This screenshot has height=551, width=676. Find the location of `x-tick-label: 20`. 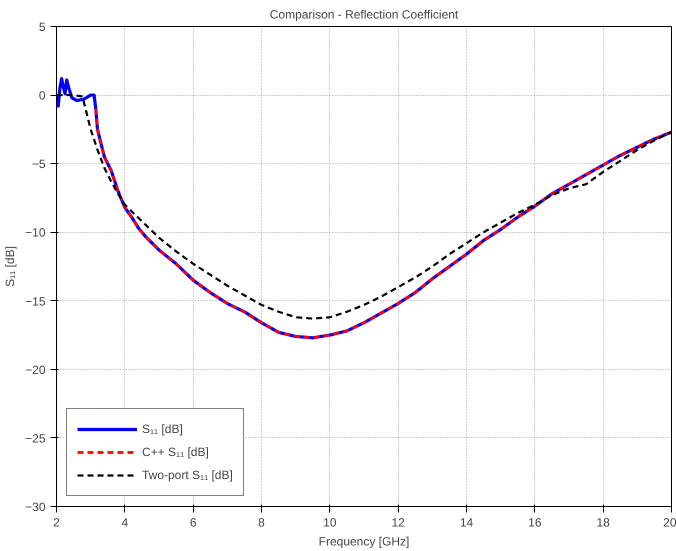

x-tick-label: 20 is located at coordinates (669, 523).